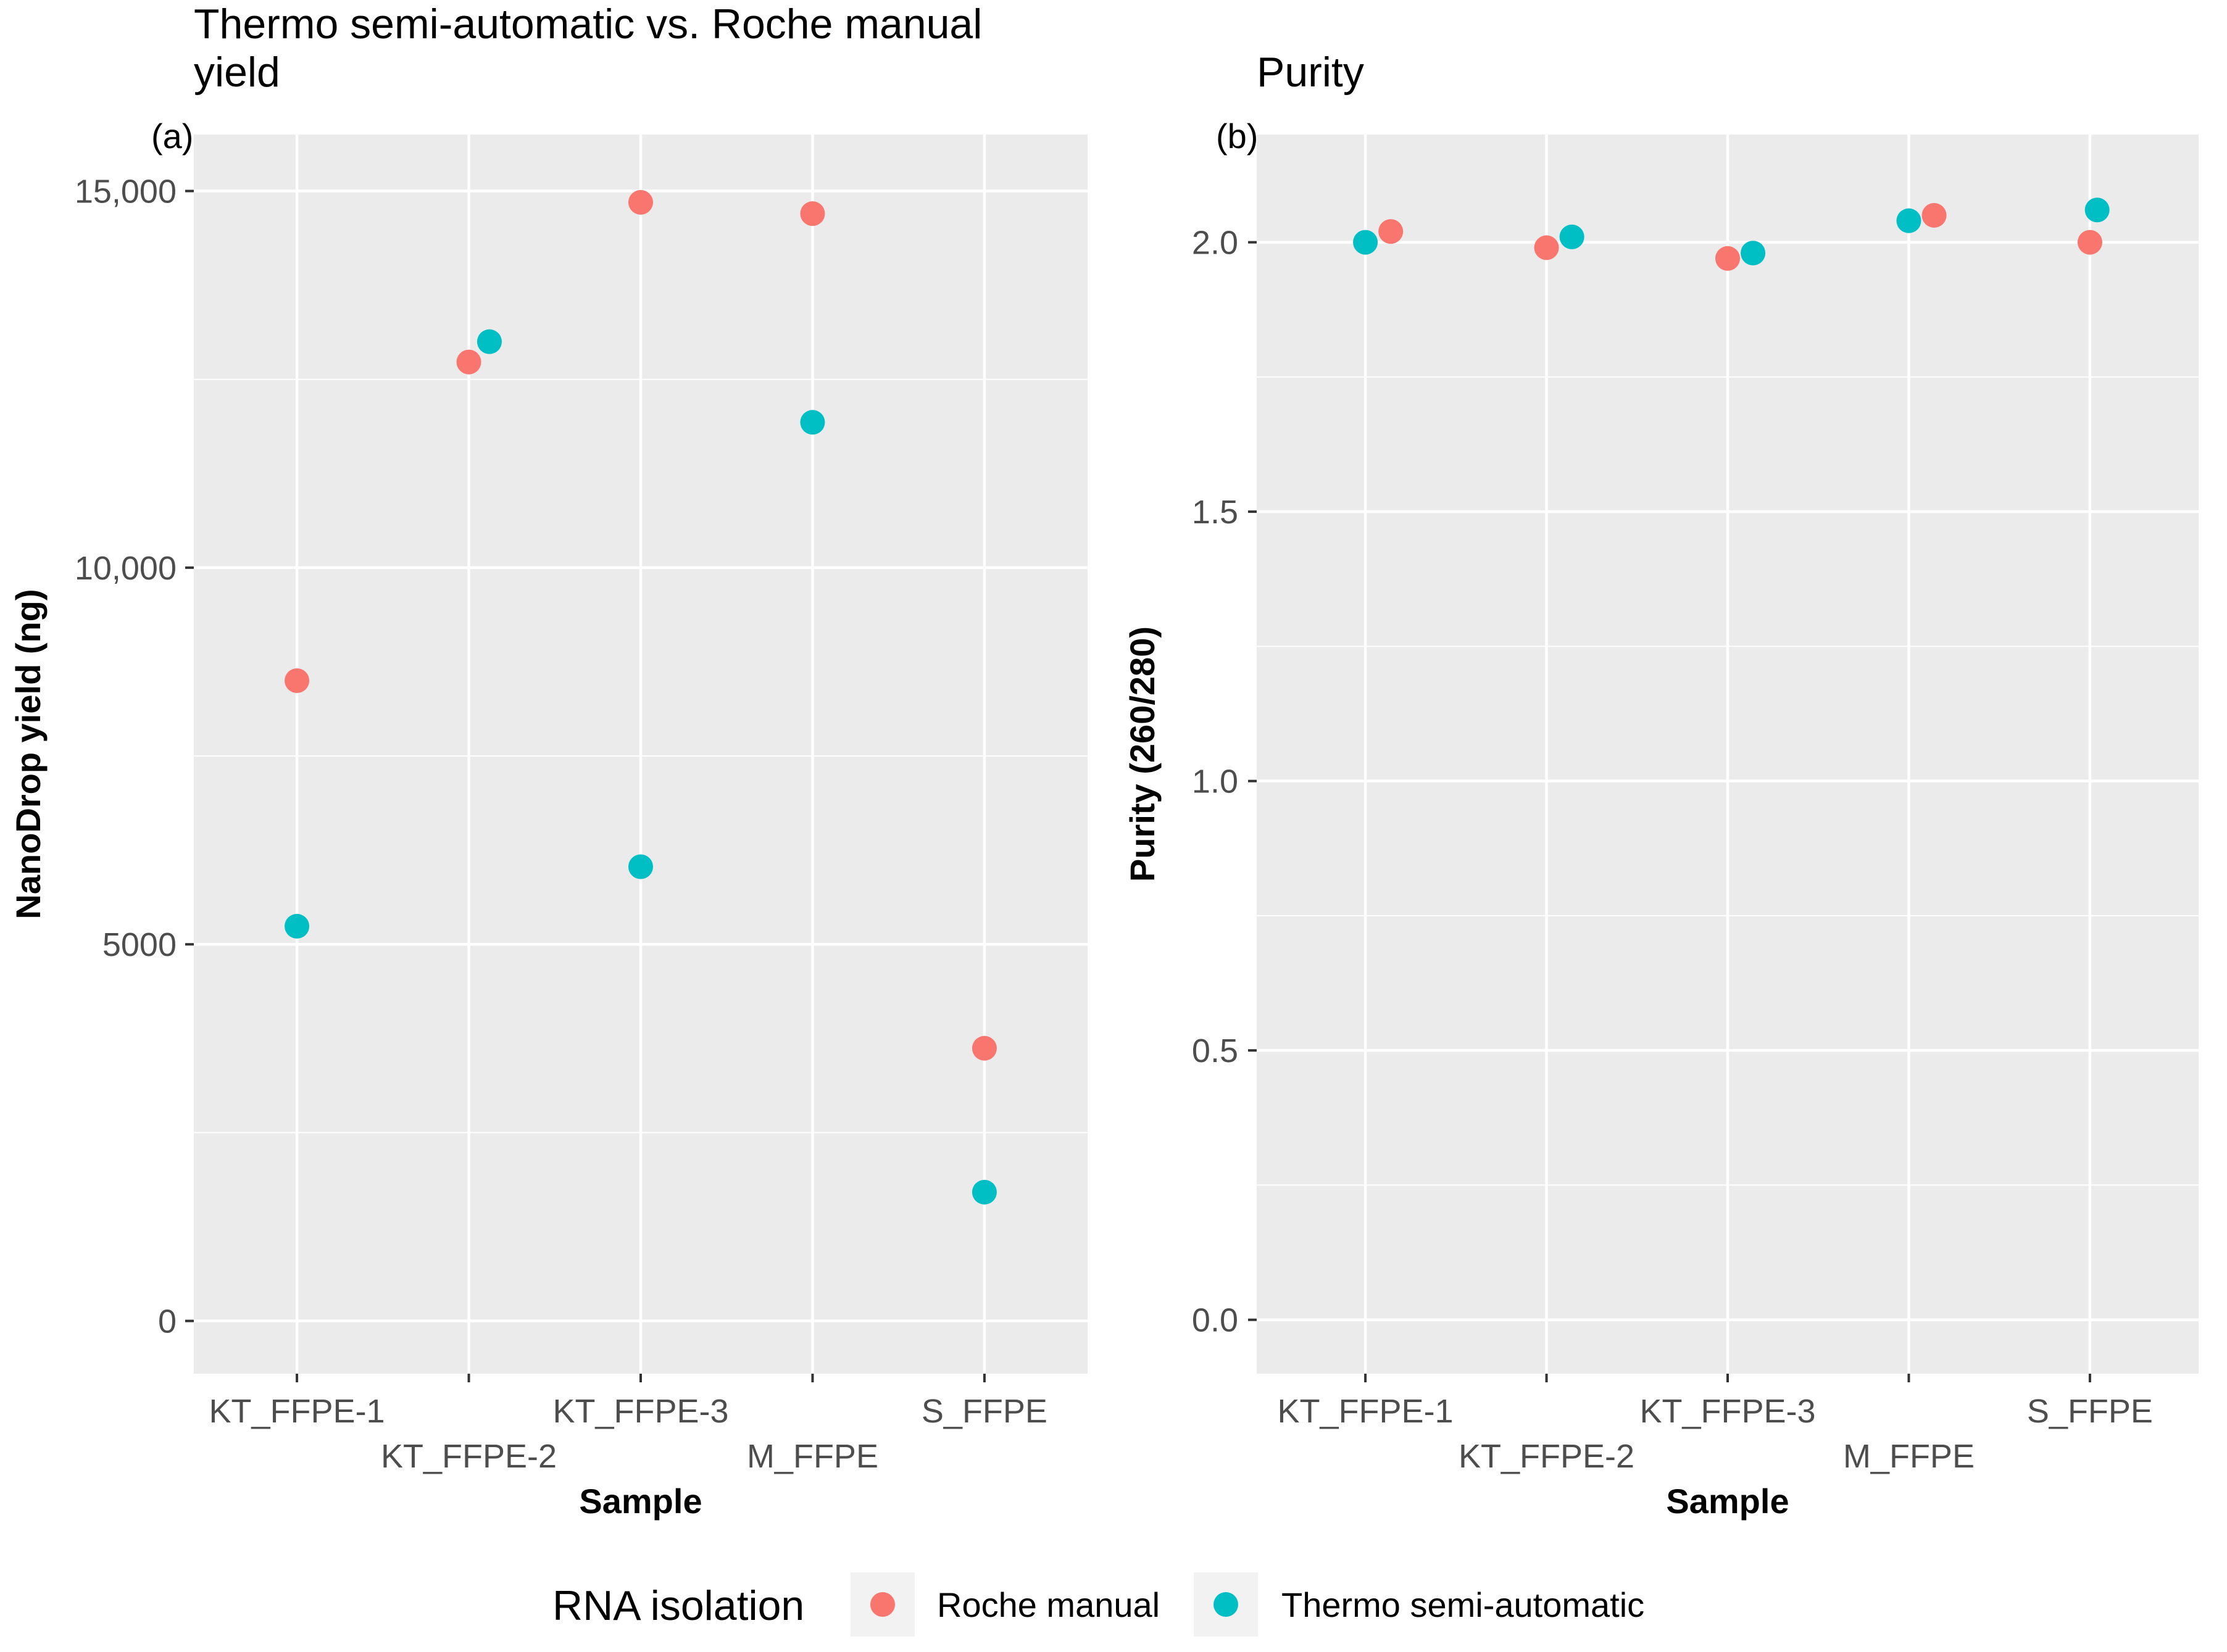  What do you see at coordinates (1048, 1604) in the screenshot?
I see `legend-label: Roche manual` at bounding box center [1048, 1604].